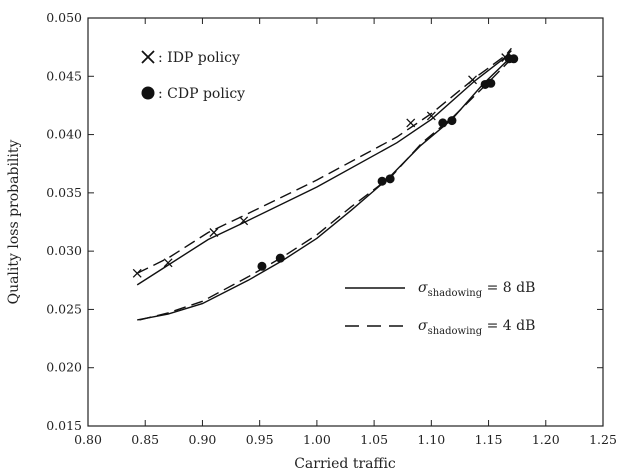  Describe the element at coordinates (546, 439) in the screenshot. I see `x-tick-label: 1.20` at that location.